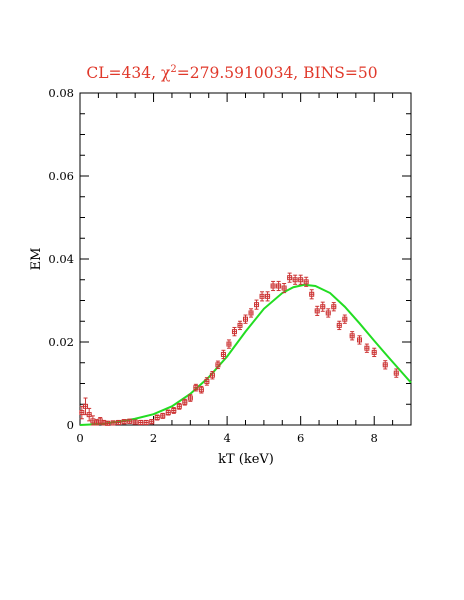  Describe the element at coordinates (61, 176) in the screenshot. I see `y-tick-label: 0.06` at that location.